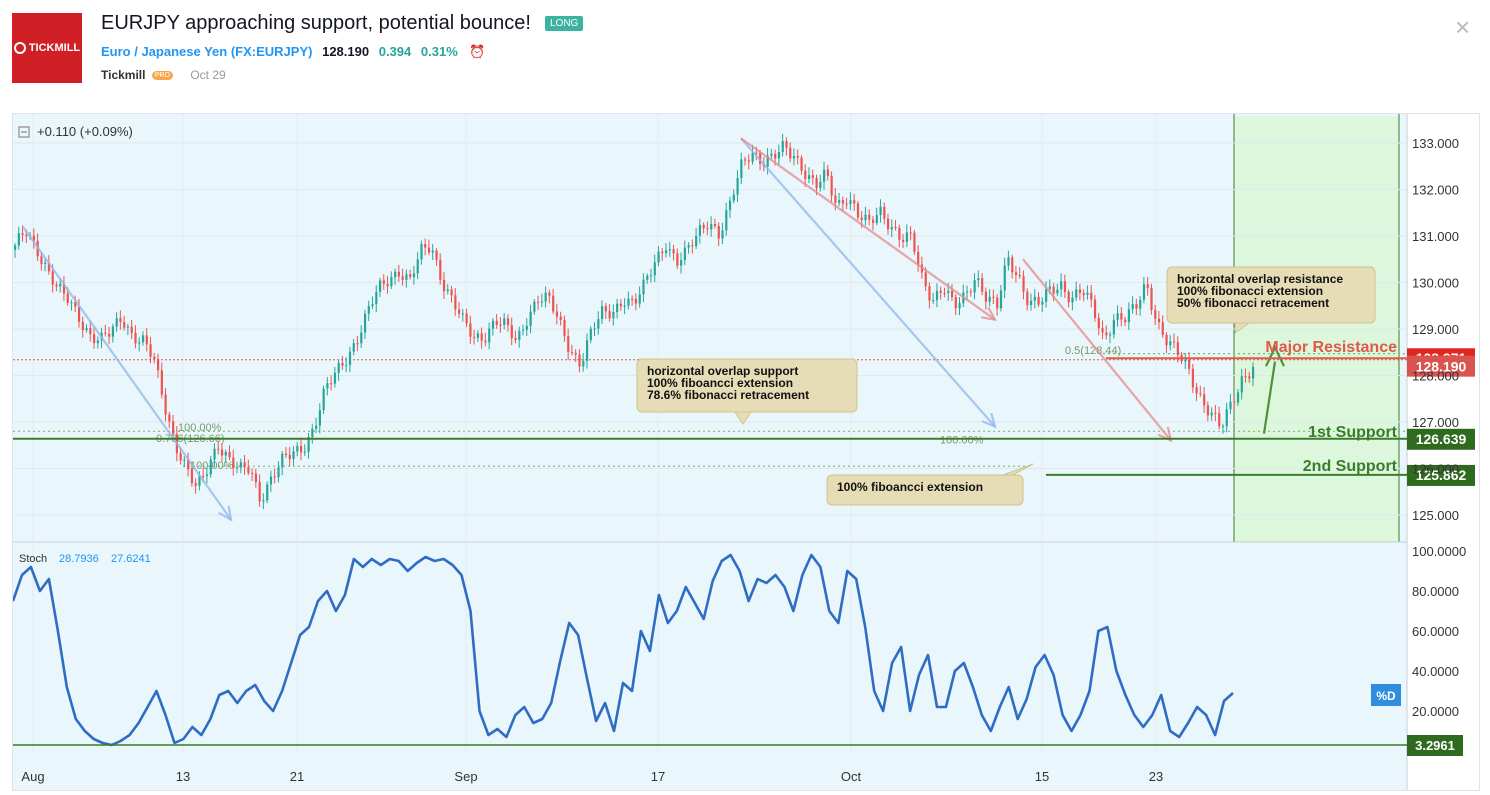 The image size is (1490, 795). What do you see at coordinates (271, 51) in the screenshot?
I see `symbol-code-link: (FX:EURJPY)` at bounding box center [271, 51].